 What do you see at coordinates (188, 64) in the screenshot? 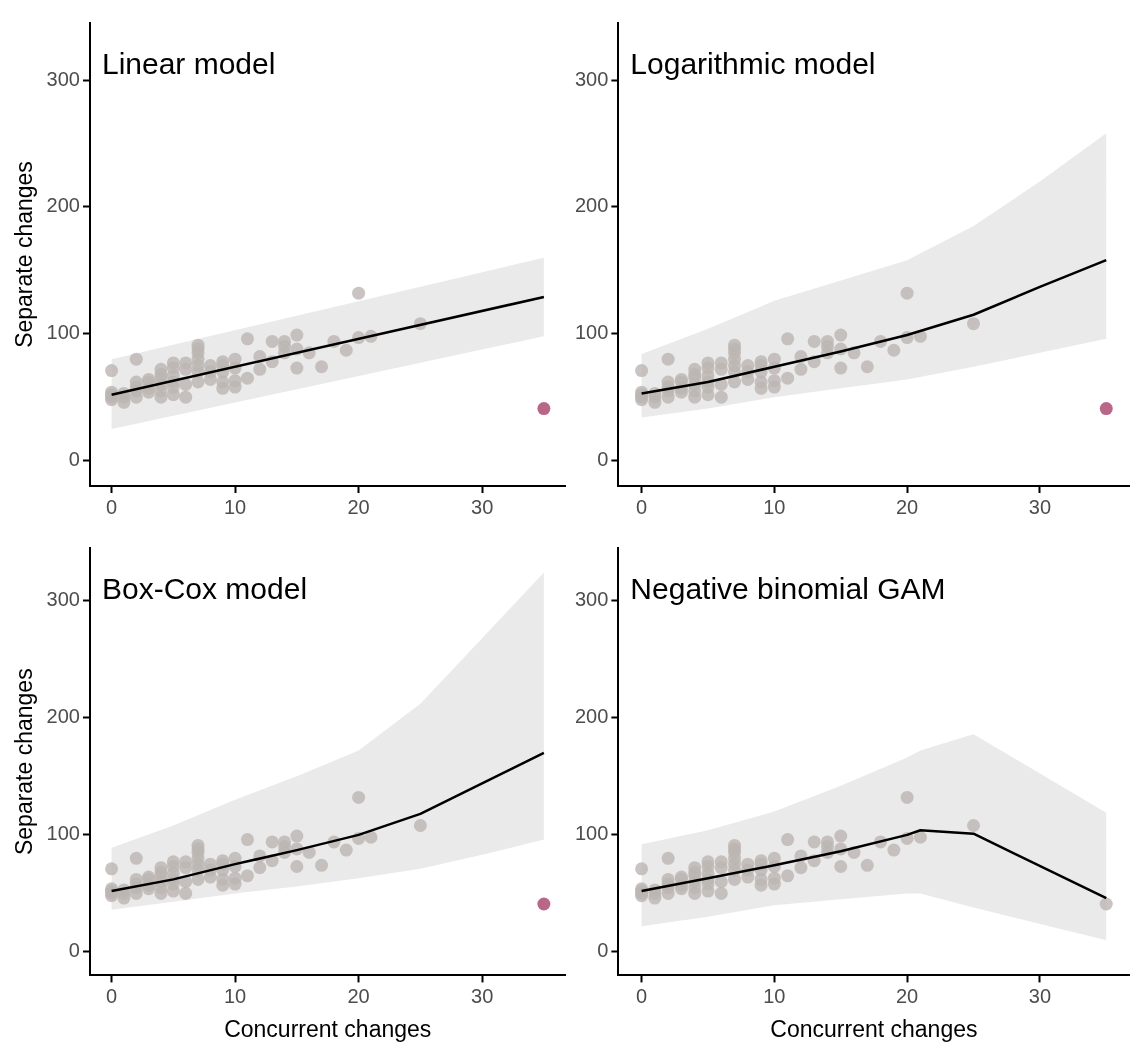
I see `text: Linear model` at bounding box center [188, 64].